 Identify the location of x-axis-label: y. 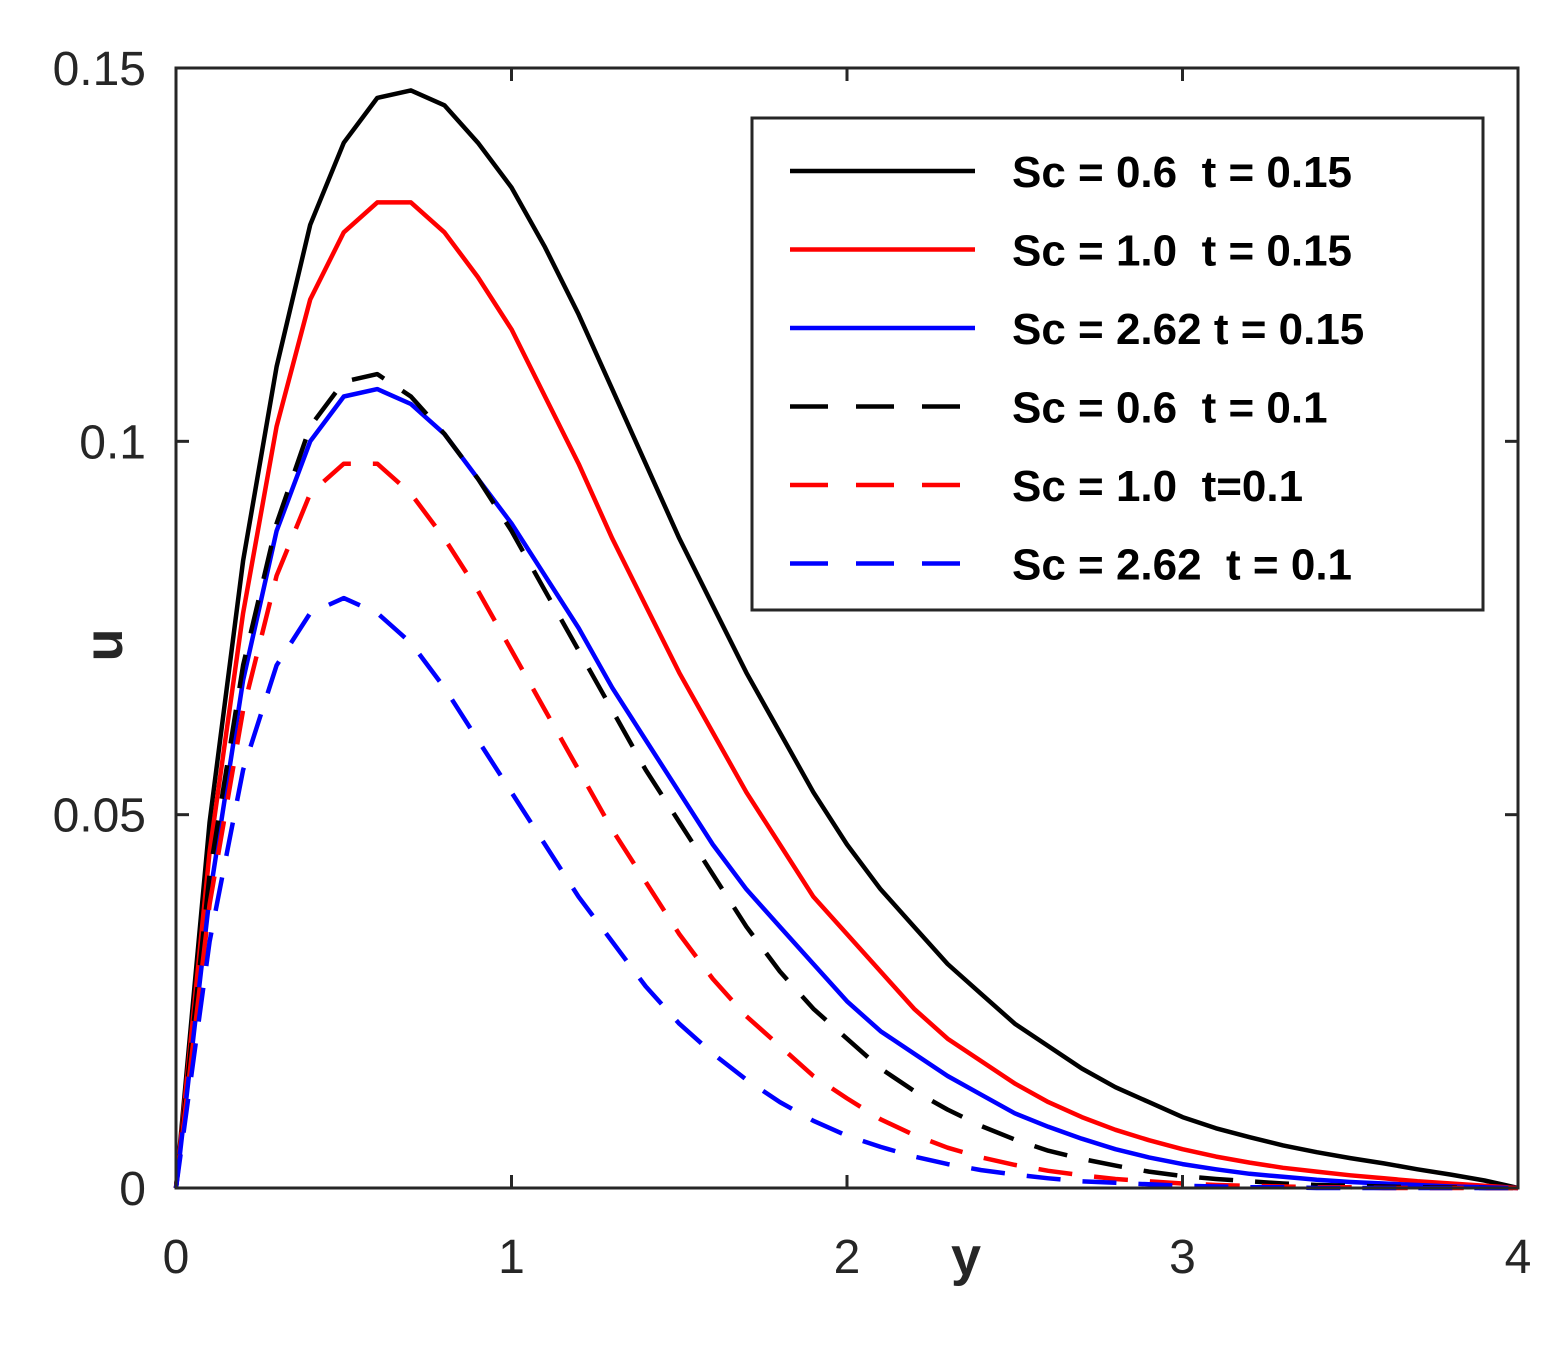
(966, 1257).